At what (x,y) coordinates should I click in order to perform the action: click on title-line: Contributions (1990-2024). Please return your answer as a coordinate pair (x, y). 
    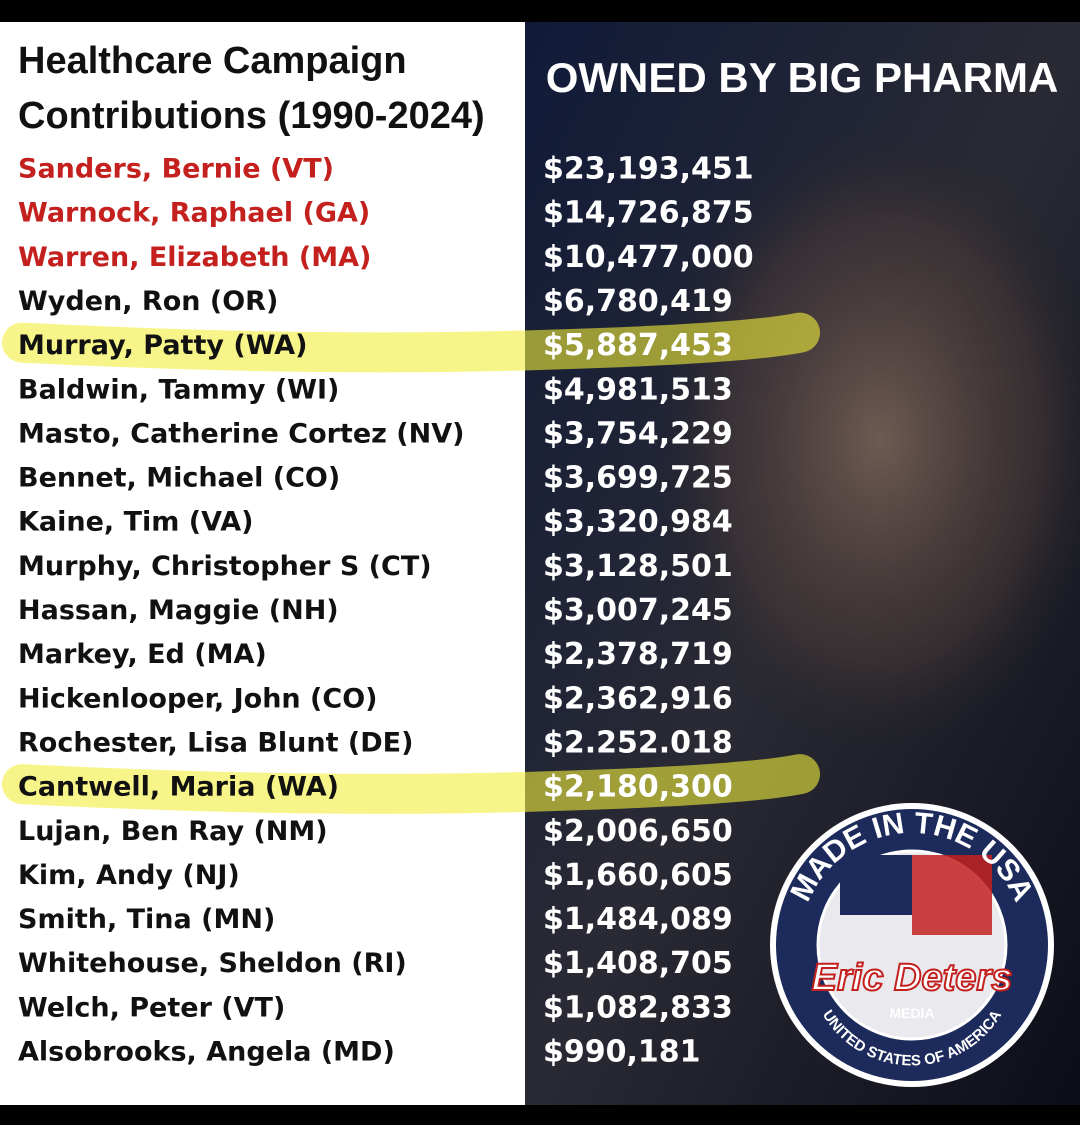
    Looking at the image, I should click on (251, 116).